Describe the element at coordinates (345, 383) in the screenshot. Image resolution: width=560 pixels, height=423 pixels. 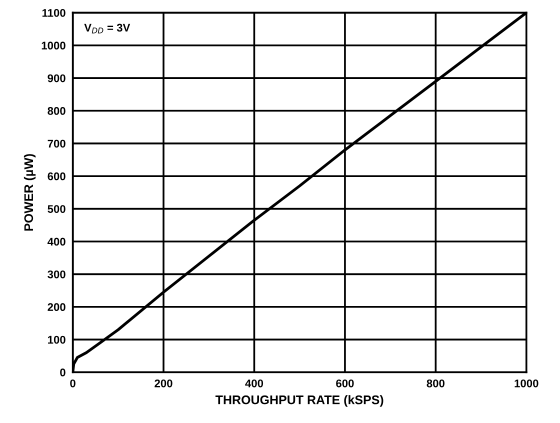
I see `x-tick-label: 600` at that location.